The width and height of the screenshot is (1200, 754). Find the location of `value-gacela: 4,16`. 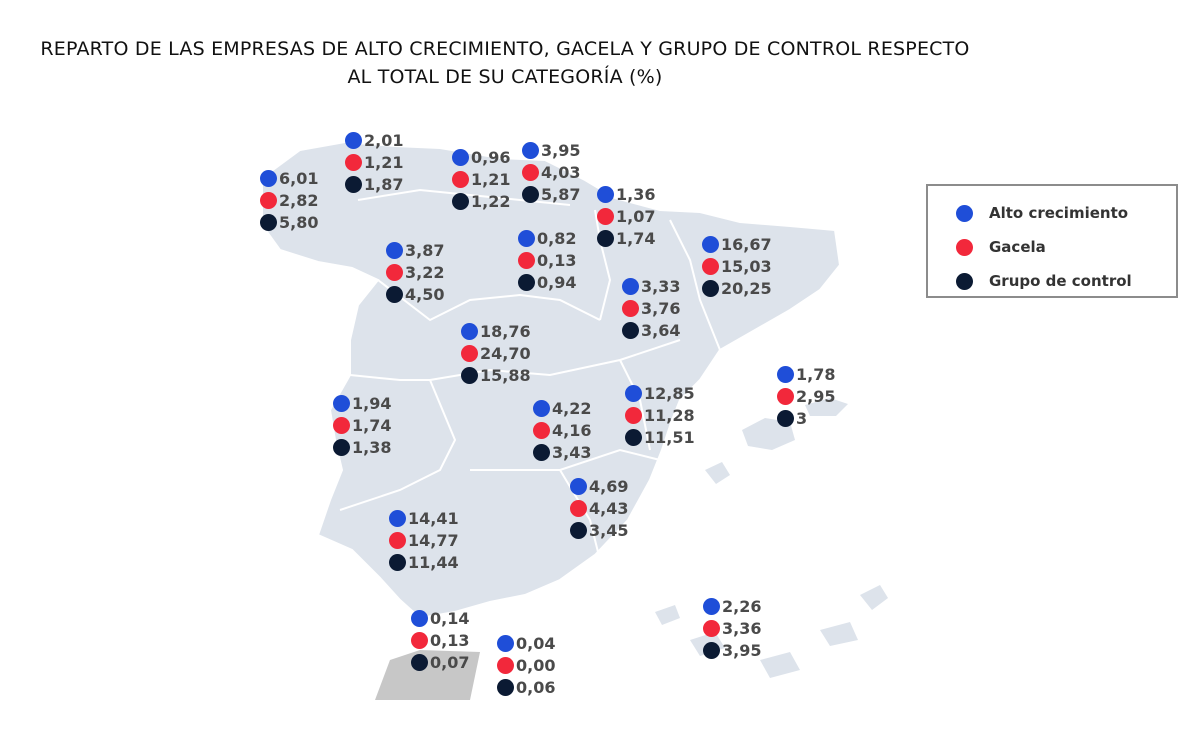

value-gacela: 4,16 is located at coordinates (572, 430).